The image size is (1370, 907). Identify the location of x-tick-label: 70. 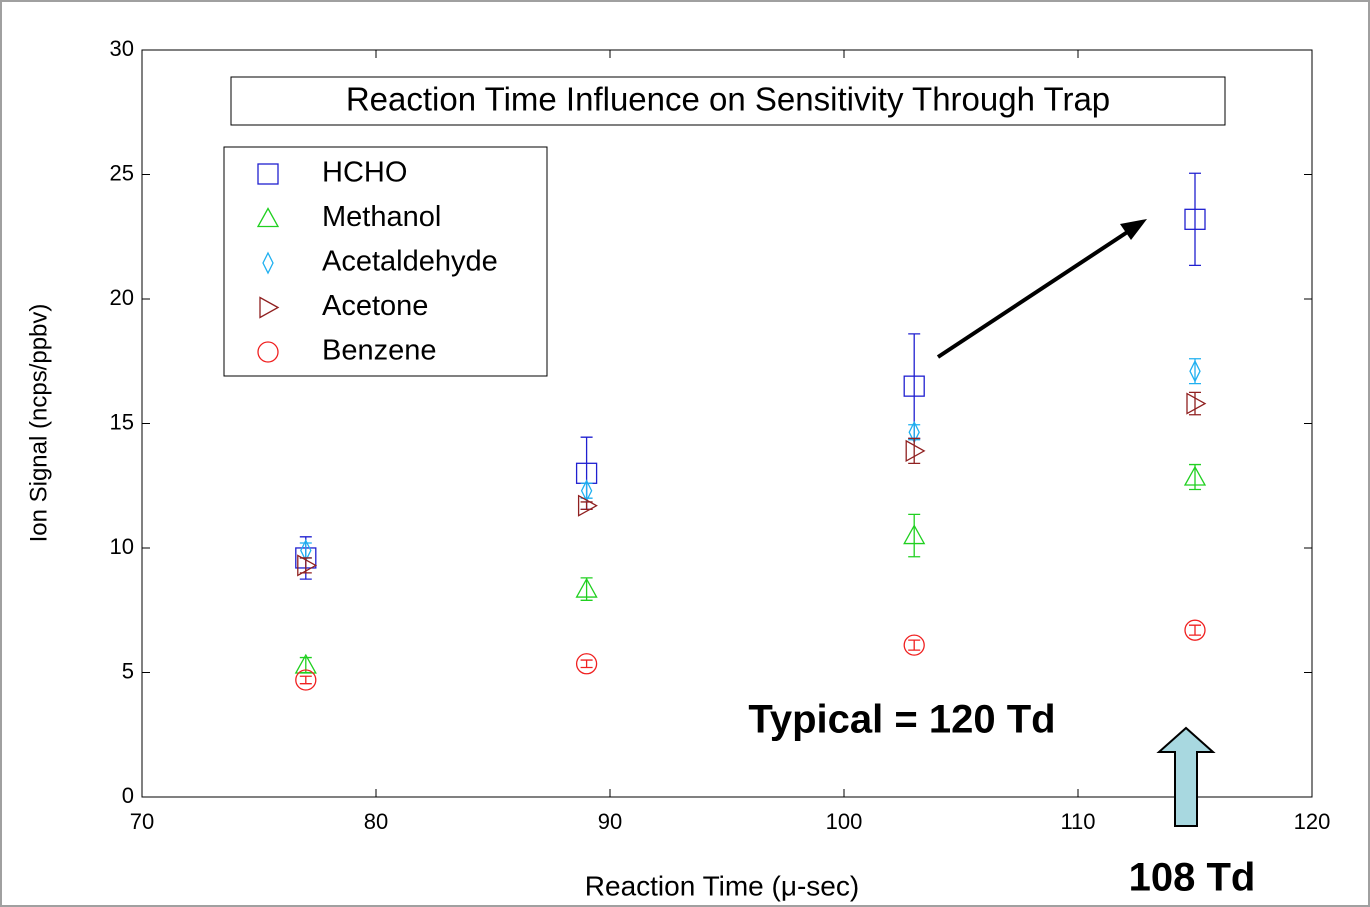
(142, 821).